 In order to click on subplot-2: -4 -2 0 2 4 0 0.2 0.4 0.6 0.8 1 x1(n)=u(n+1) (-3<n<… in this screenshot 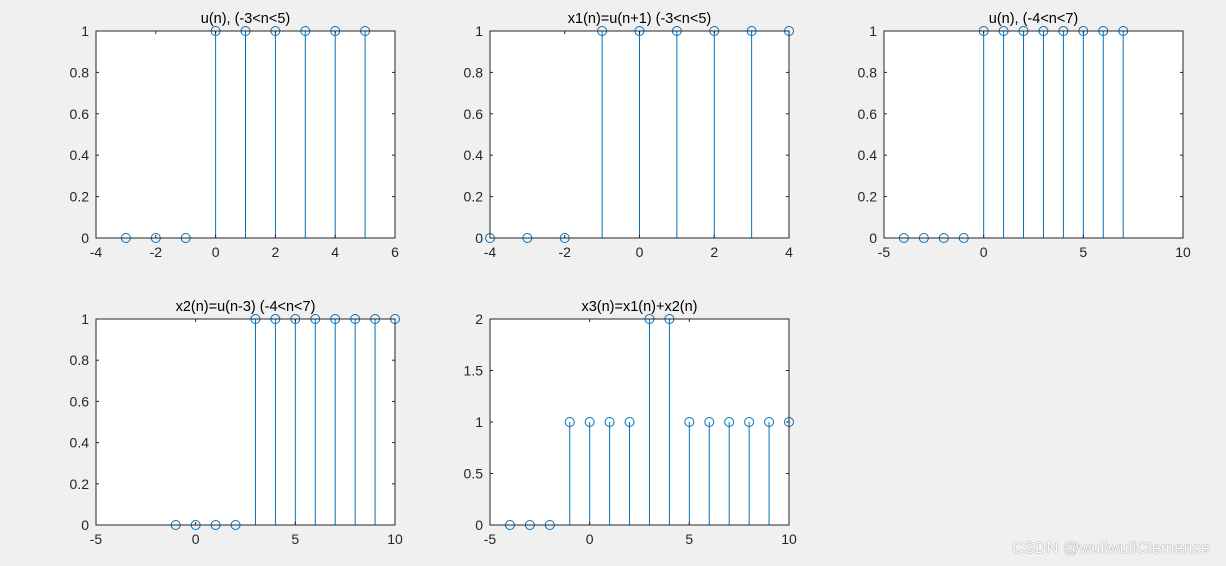, I will do `click(629, 135)`.